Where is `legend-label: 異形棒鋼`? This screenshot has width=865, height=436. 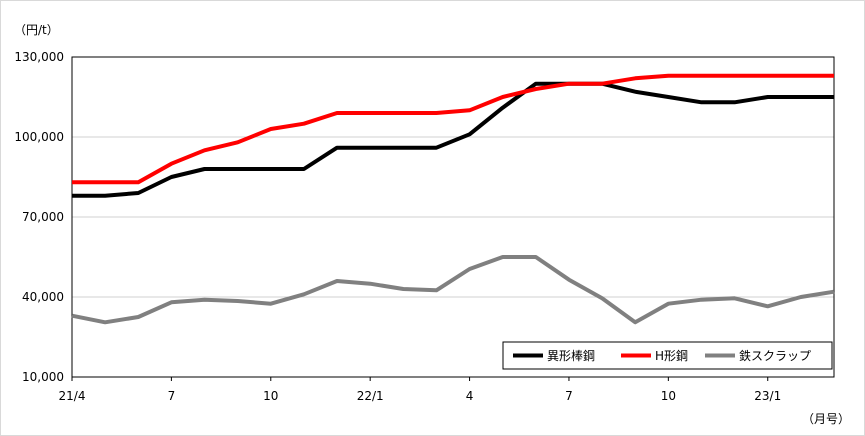
legend-label: 異形棒鋼 is located at coordinates (571, 356).